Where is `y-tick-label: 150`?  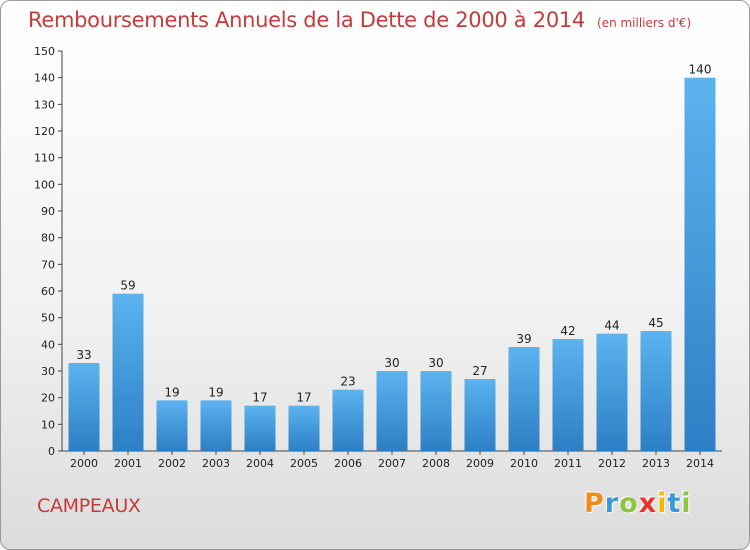 y-tick-label: 150 is located at coordinates (44, 51).